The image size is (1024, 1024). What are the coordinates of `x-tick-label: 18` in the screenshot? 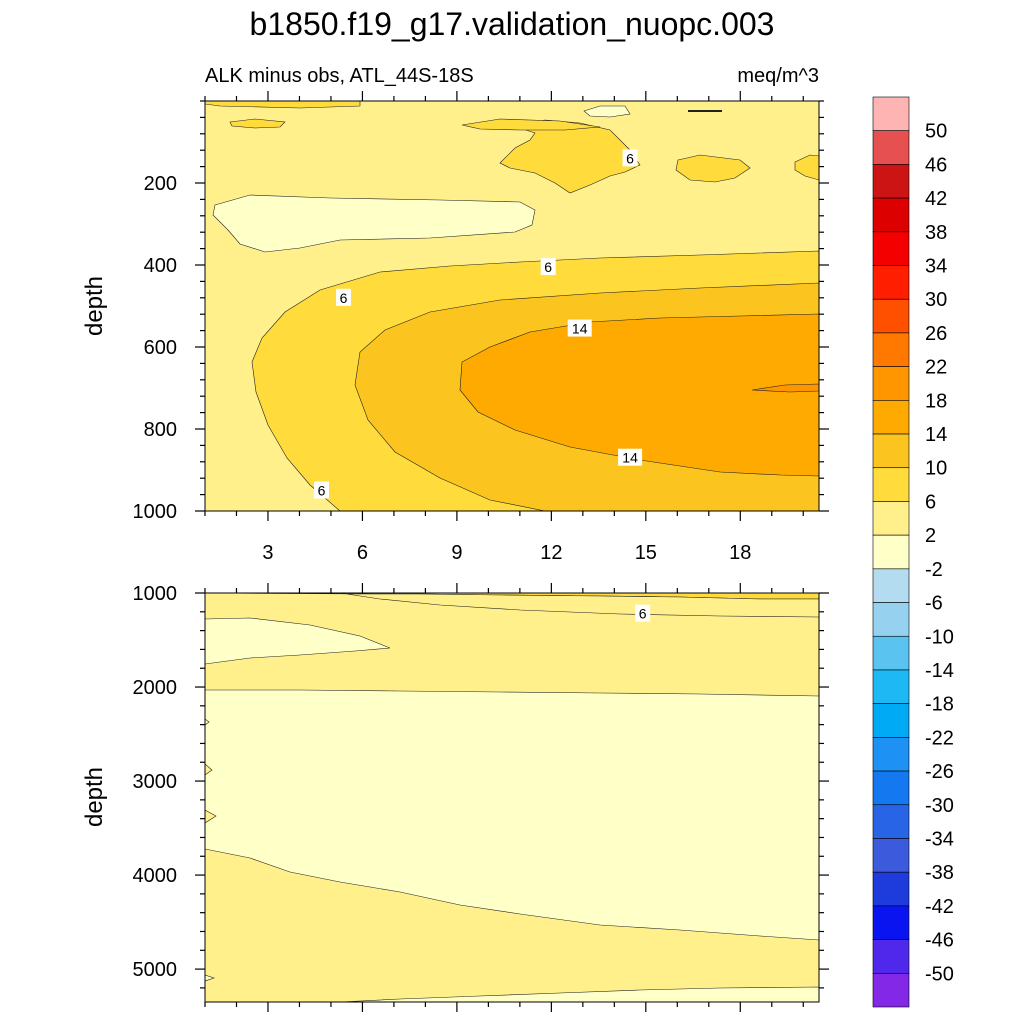 It's located at (740, 553).